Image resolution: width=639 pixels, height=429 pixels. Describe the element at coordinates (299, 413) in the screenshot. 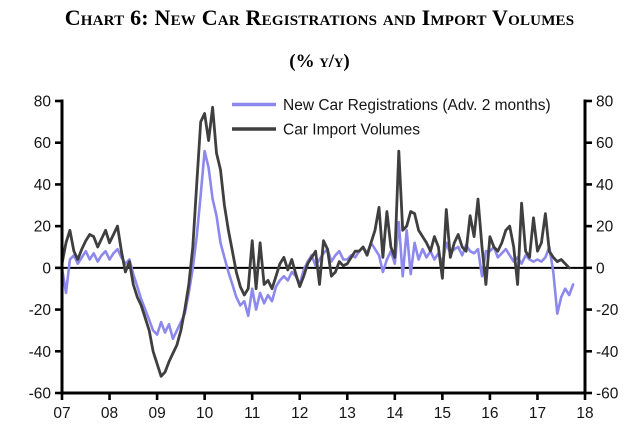

I see `x-axis-label: 12` at that location.